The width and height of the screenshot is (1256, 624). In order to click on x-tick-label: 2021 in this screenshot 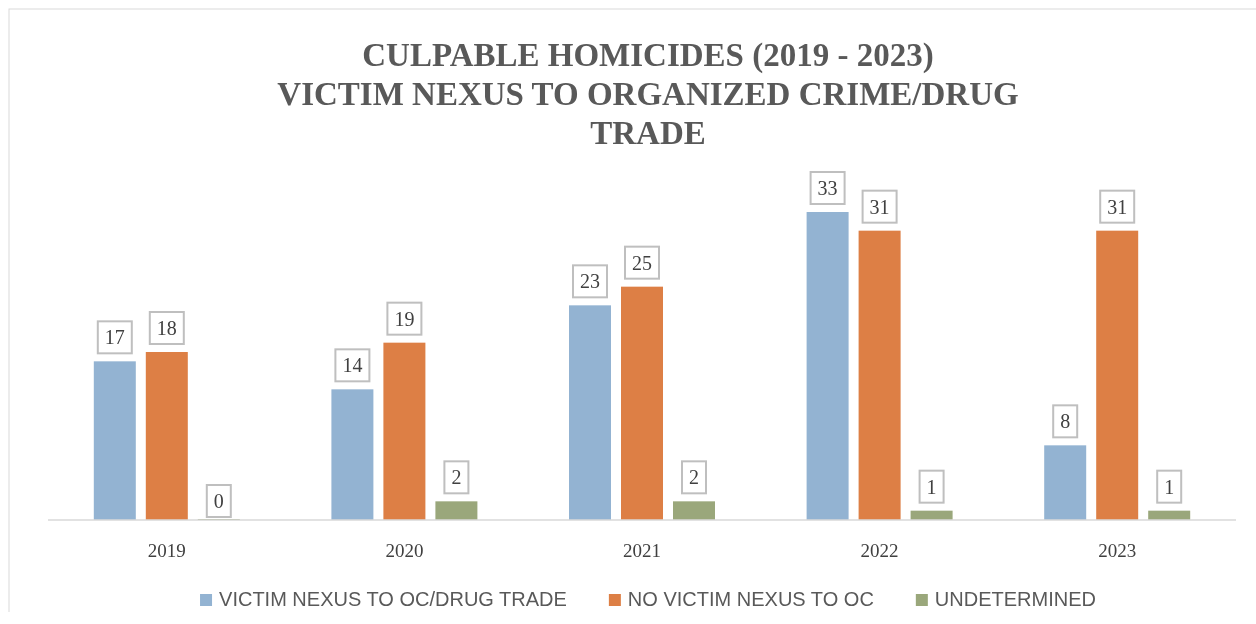, I will do `click(642, 550)`.